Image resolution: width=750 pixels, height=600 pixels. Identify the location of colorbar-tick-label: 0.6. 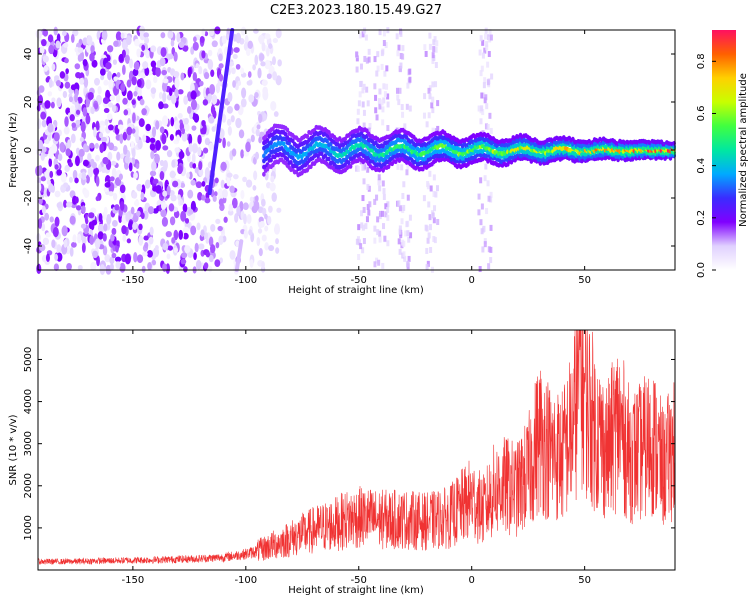
(701, 114).